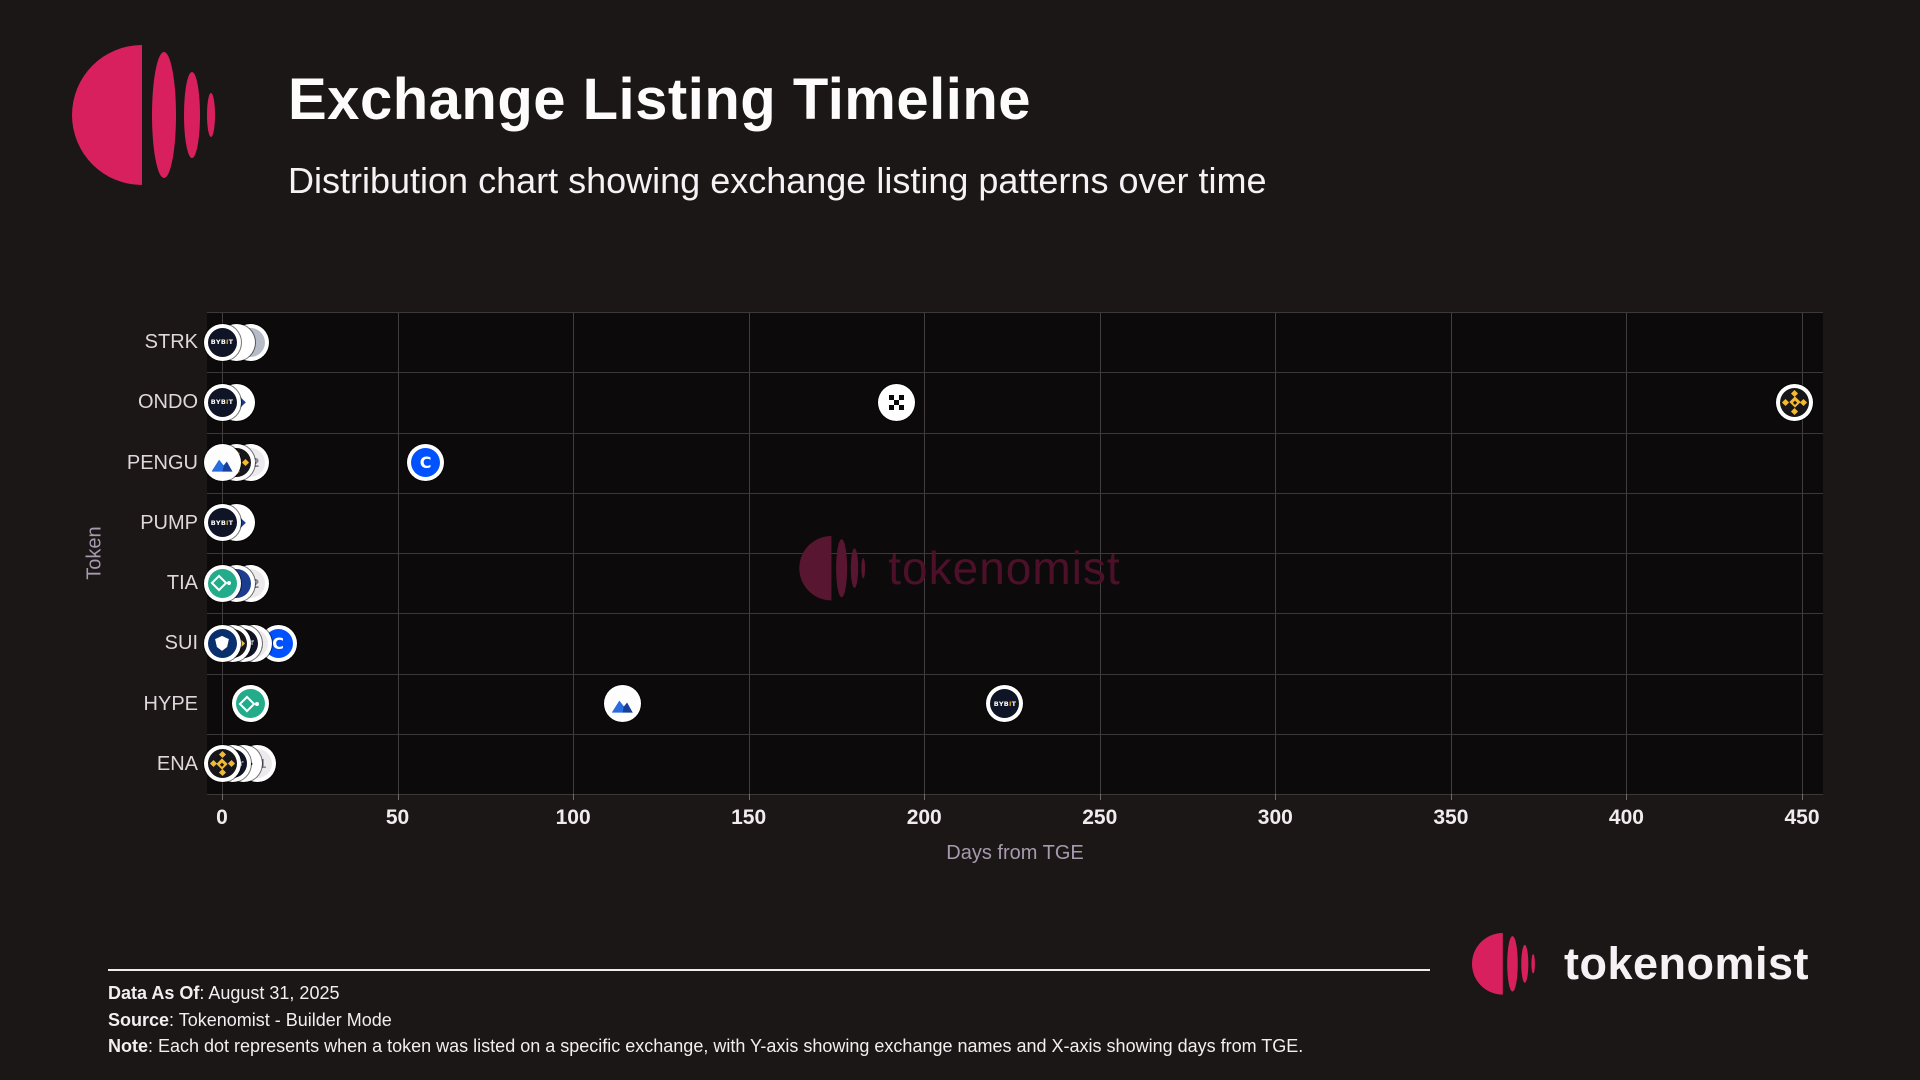 This screenshot has height=1080, width=1920. Describe the element at coordinates (280, 1020) in the screenshot. I see `footer-source-value: : Tokenomist - Builder Mode` at that location.